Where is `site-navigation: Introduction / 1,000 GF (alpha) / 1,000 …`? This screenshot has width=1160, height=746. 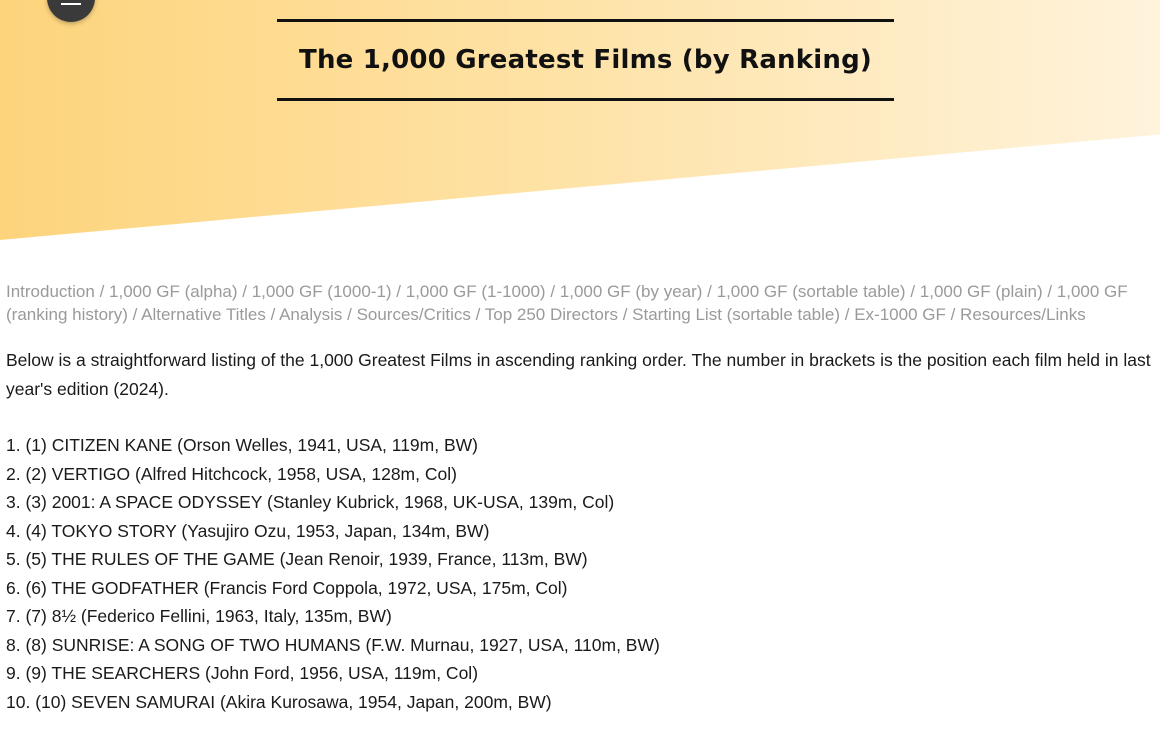
site-navigation: Introduction / 1,000 GF (alpha) / 1,000 … is located at coordinates (581, 303).